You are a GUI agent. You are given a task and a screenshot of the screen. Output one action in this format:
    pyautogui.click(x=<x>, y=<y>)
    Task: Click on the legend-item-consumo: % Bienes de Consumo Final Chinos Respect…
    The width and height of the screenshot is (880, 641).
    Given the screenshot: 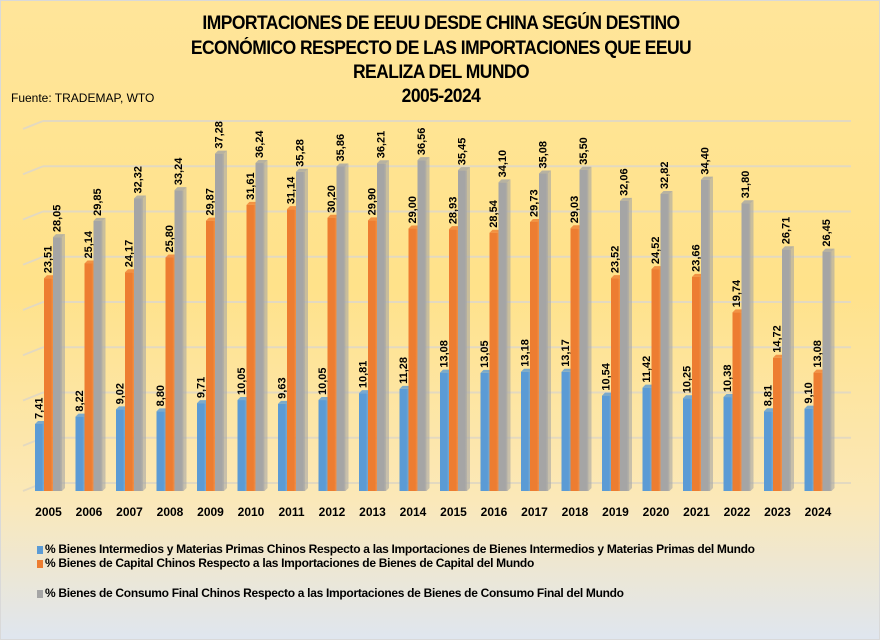 What is the action you would take?
    pyautogui.click(x=447, y=593)
    